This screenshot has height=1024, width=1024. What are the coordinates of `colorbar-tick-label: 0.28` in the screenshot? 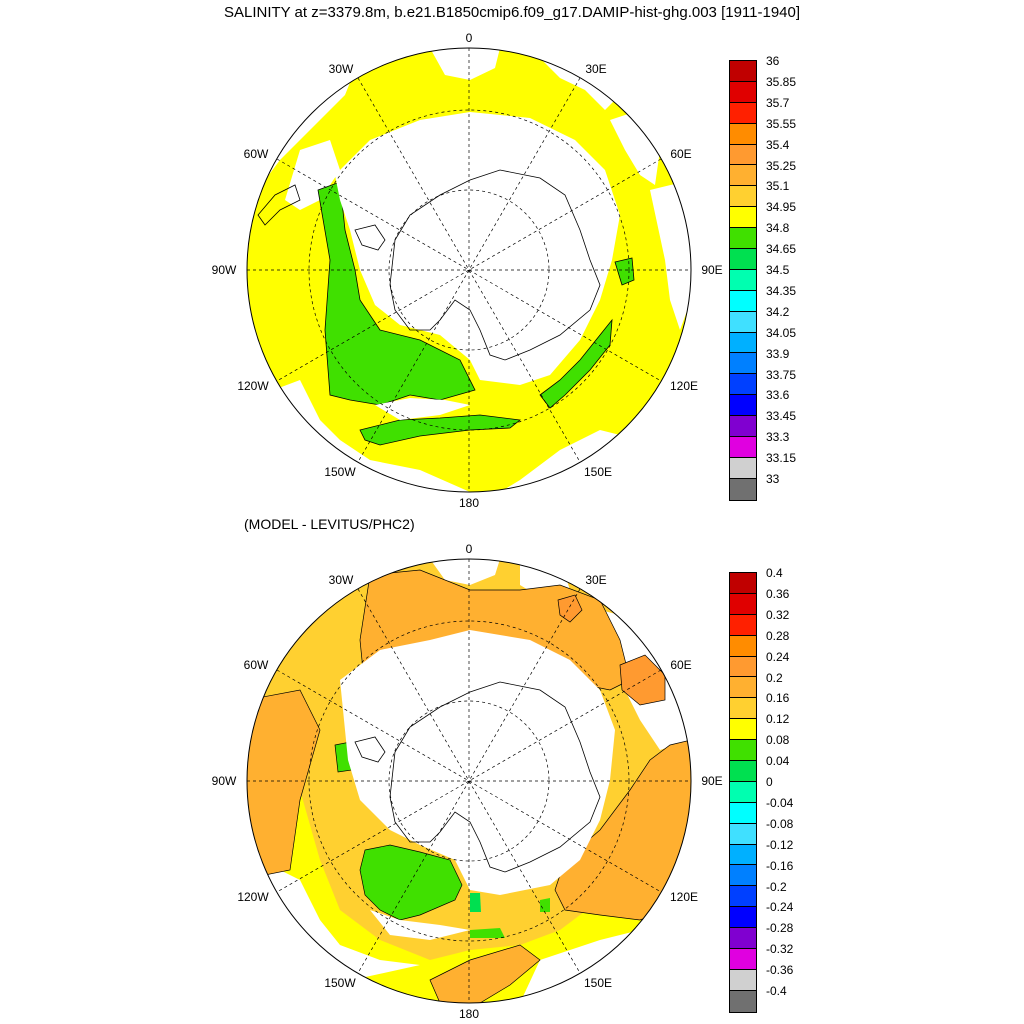 It's located at (778, 635).